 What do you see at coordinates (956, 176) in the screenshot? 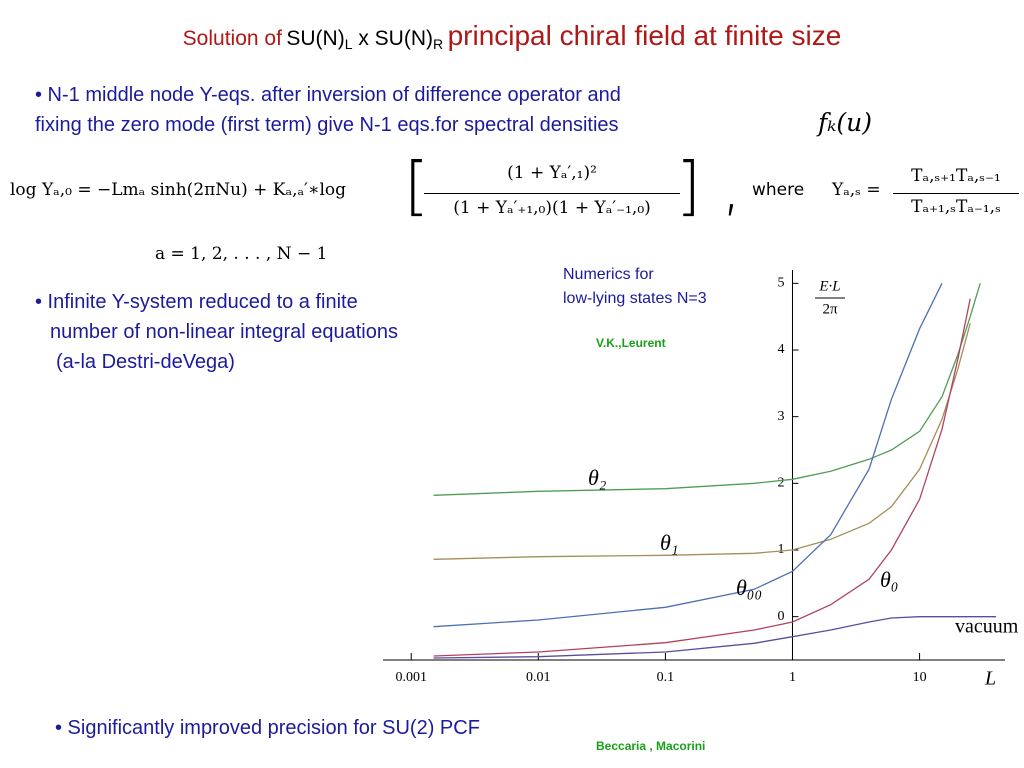
I see `numerator: Tₐ,ₛ₊₁Tₐ,ₛ₋₁` at bounding box center [956, 176].